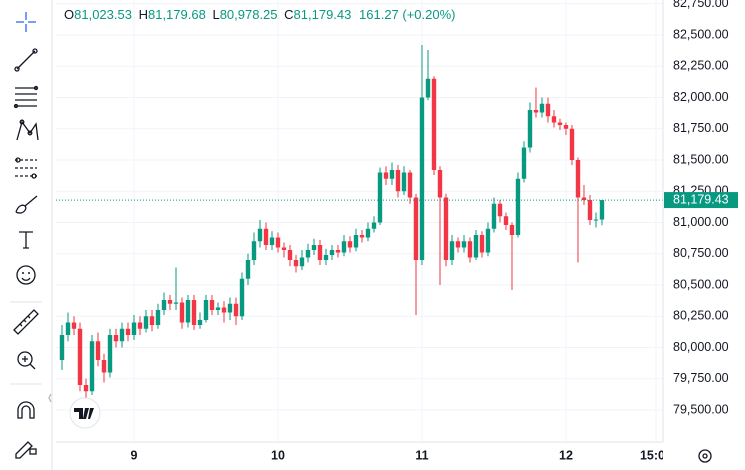 This screenshot has height=470, width=745. What do you see at coordinates (407, 14) in the screenshot?
I see `change-value: 161.27 (+0.20%)` at bounding box center [407, 14].